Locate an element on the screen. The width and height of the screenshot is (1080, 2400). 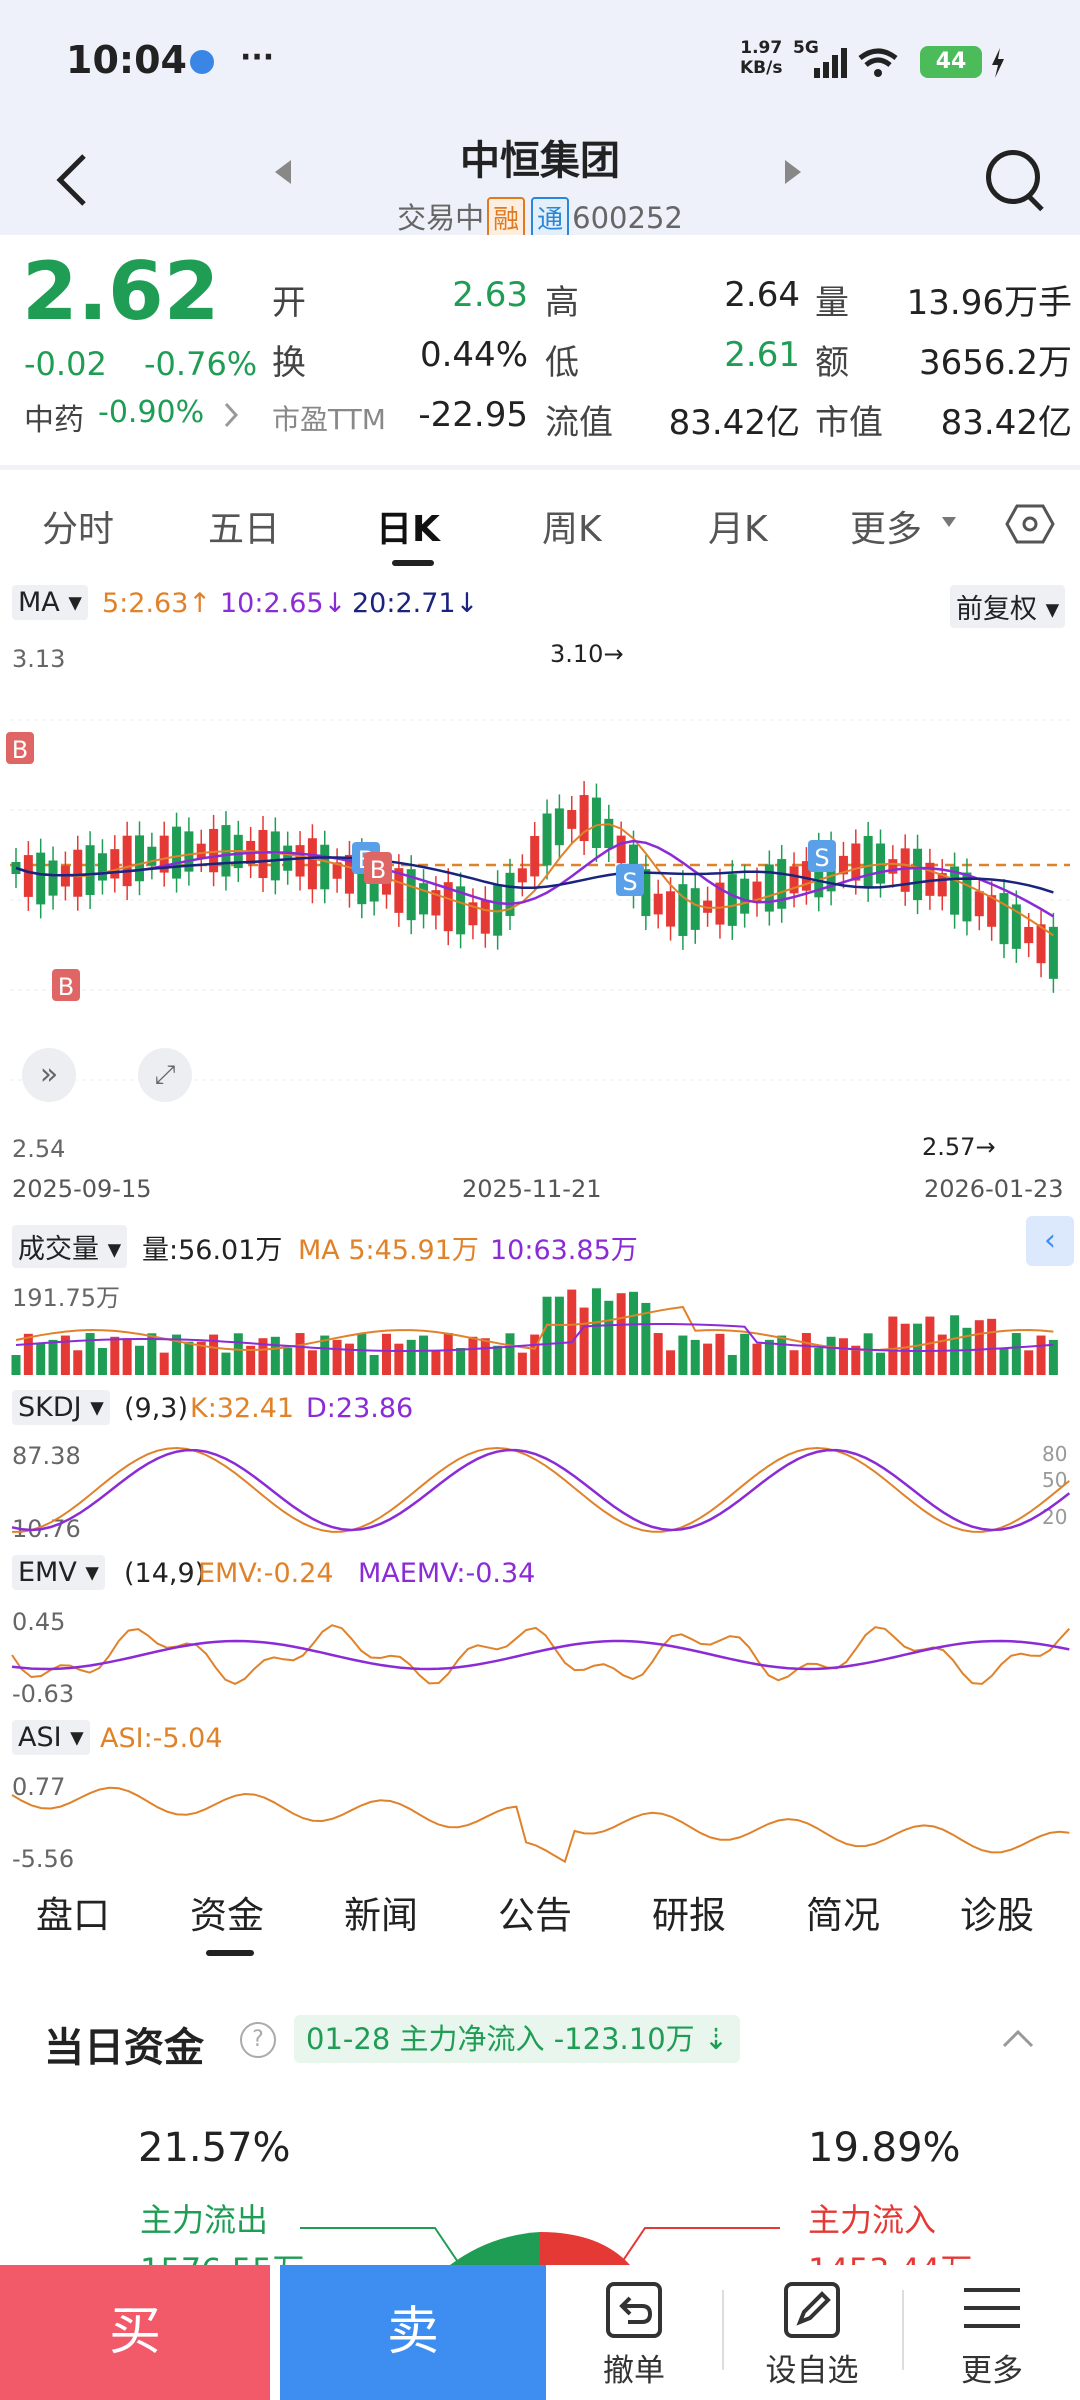
tab-diagnosis: 诊股 is located at coordinates (997, 1915).